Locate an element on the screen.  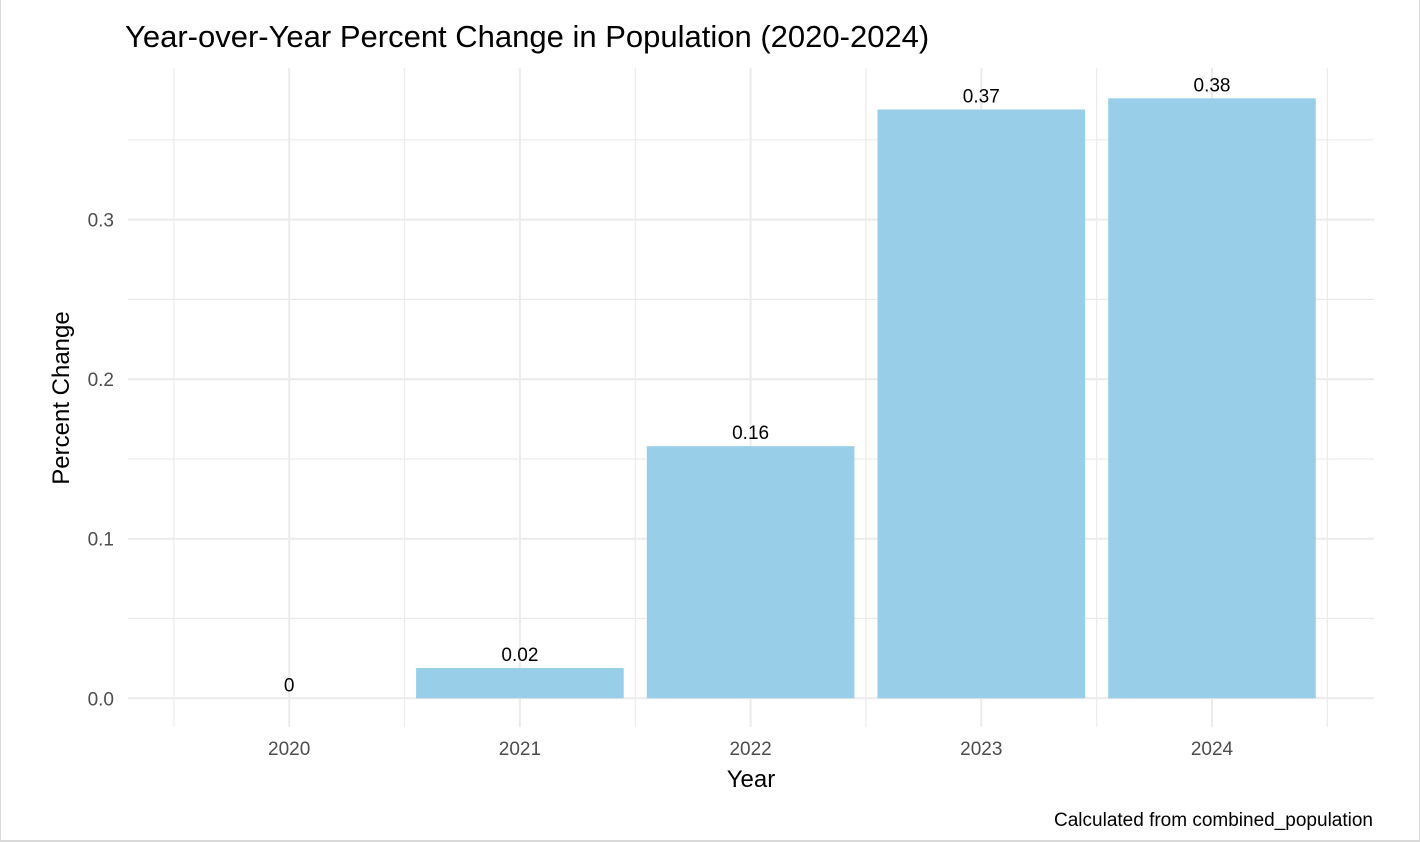
y-axis-title: Percent Change is located at coordinates (61, 397).